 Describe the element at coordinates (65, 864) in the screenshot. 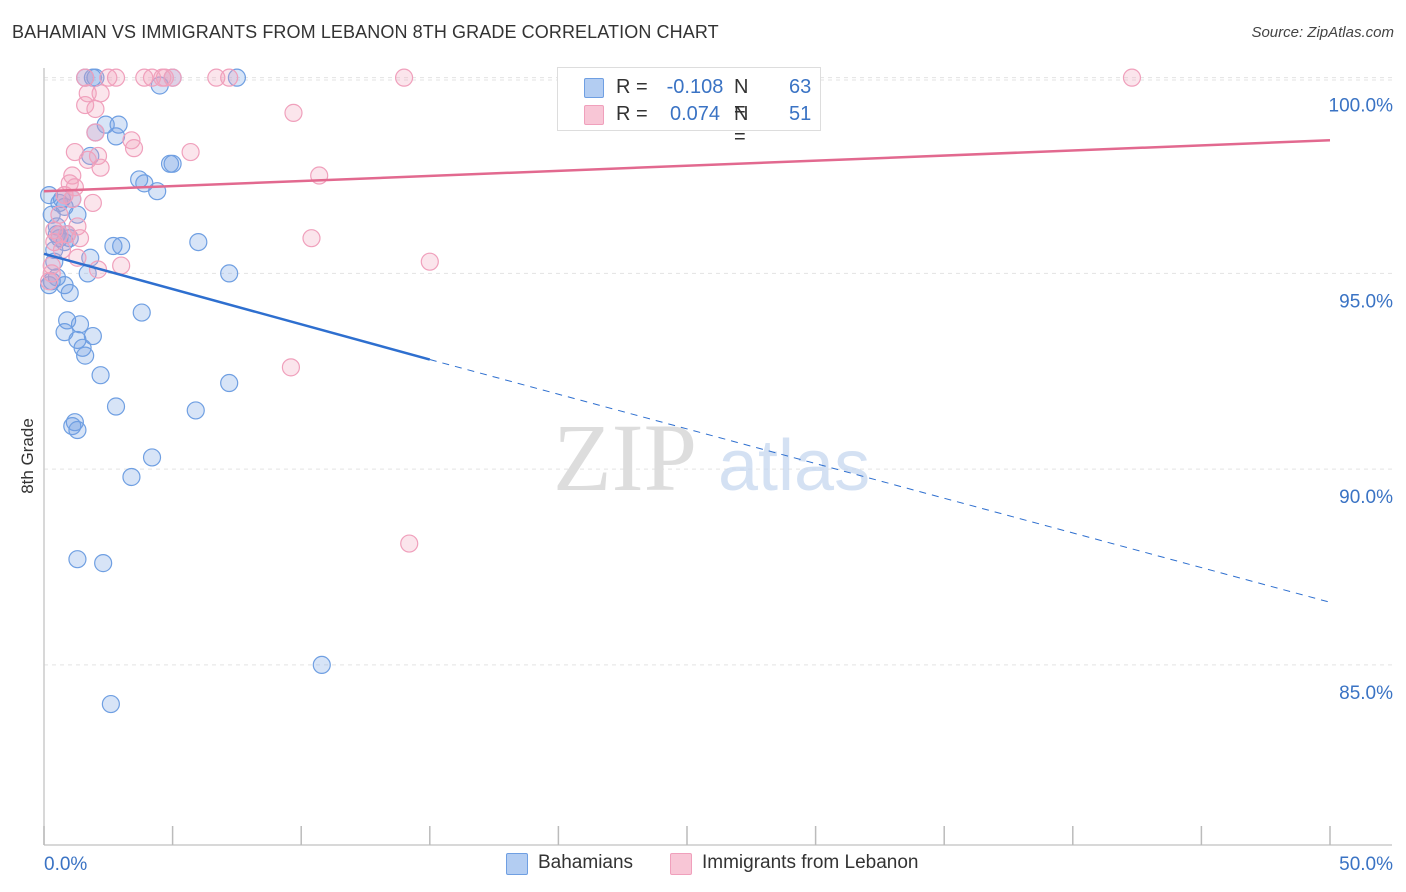

I see `x-tick-label: 0.0%` at that location.